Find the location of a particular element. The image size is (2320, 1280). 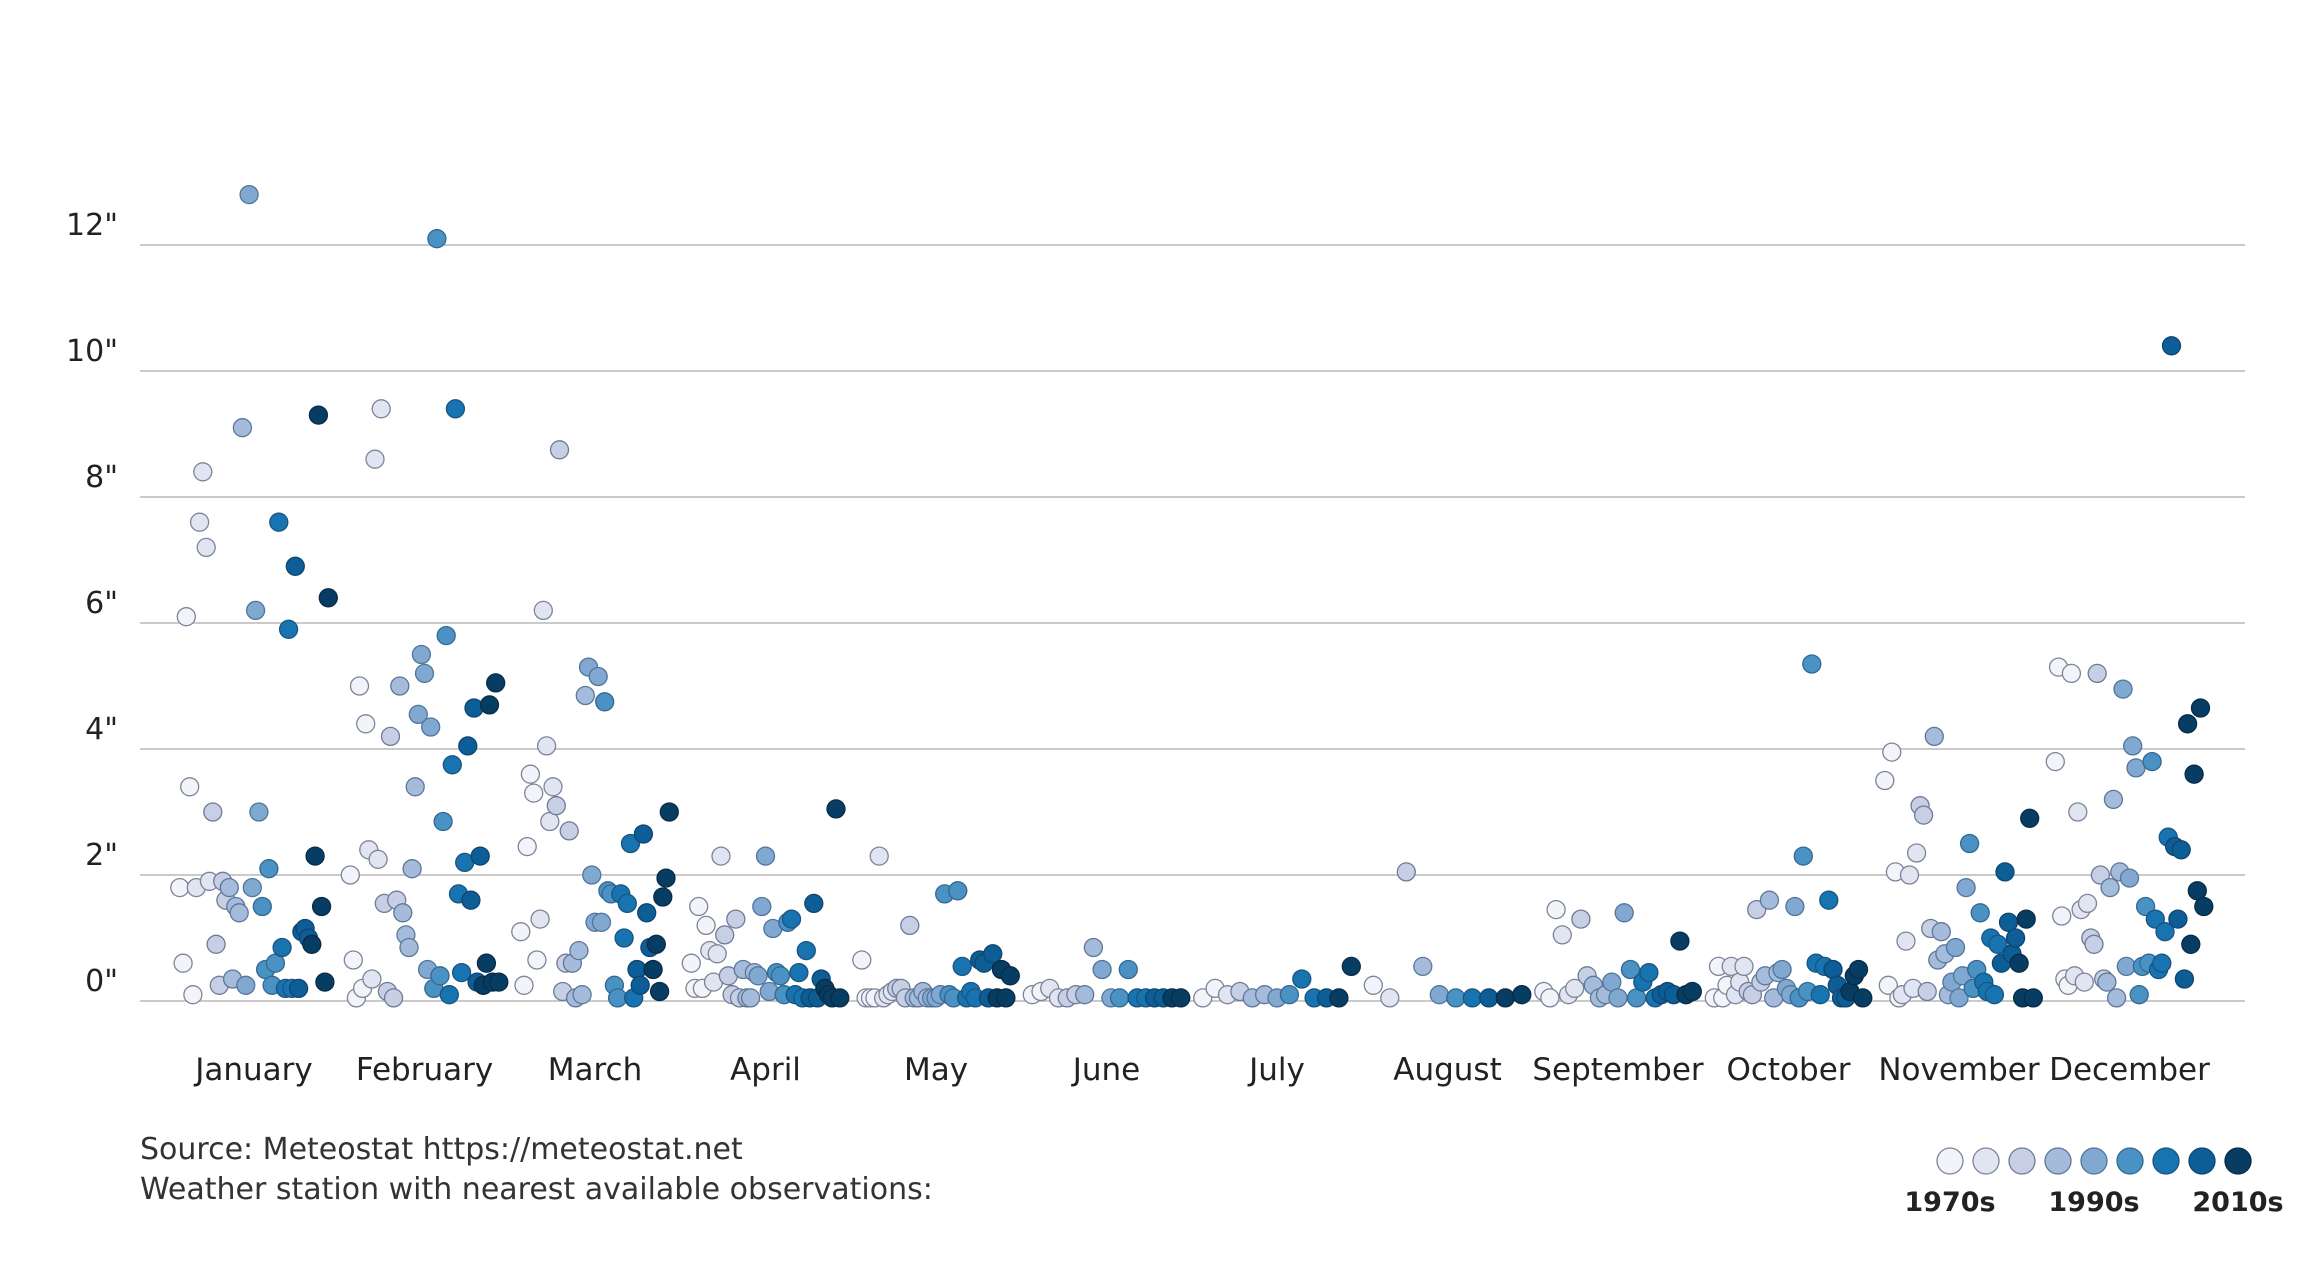

data-point-july is located at coordinates (1339, 998).